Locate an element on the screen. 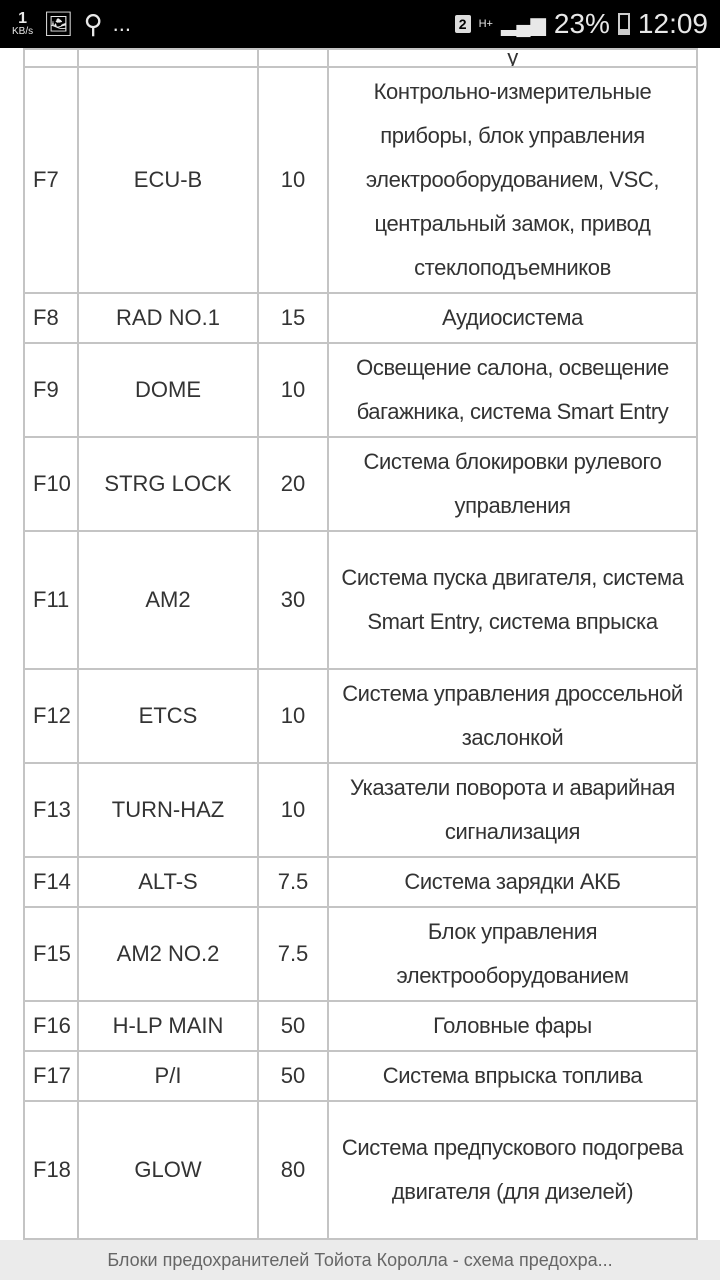 The height and width of the screenshot is (1280, 720). fuse-name: GLOW is located at coordinates (168, 1170).